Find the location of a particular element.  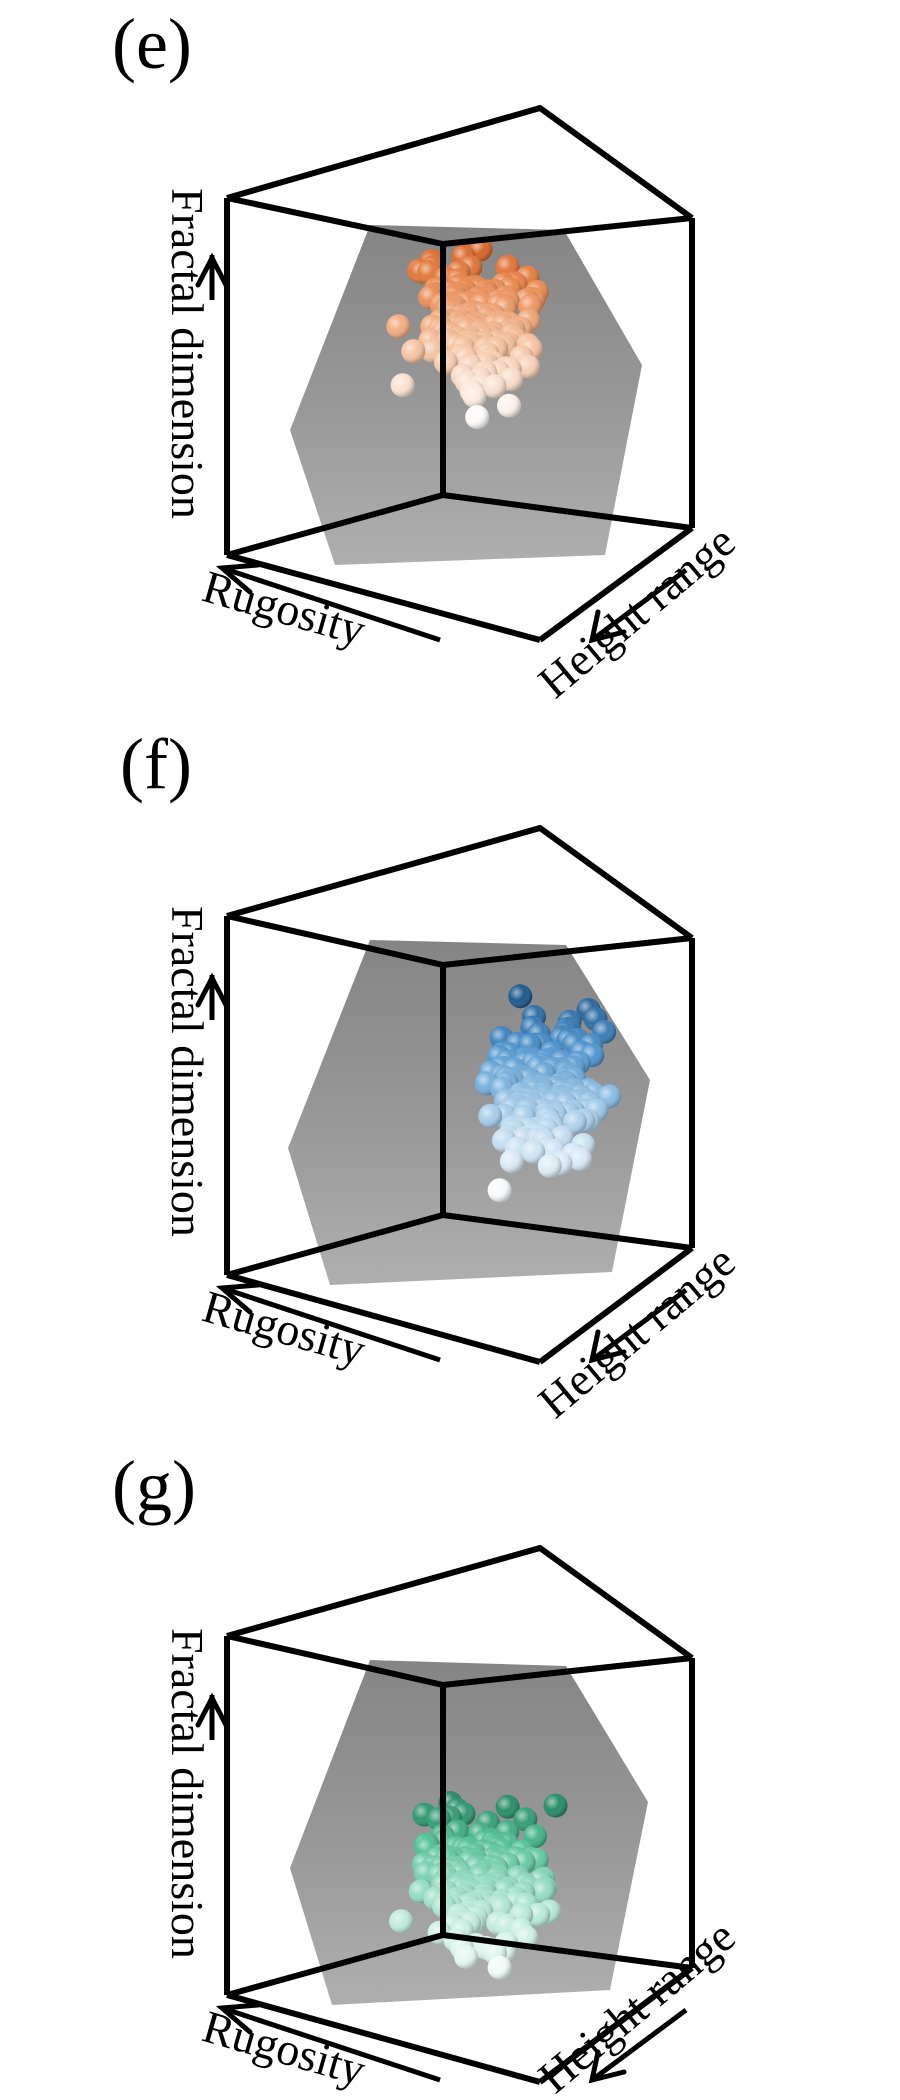

panel-label: (e) is located at coordinates (152, 44).